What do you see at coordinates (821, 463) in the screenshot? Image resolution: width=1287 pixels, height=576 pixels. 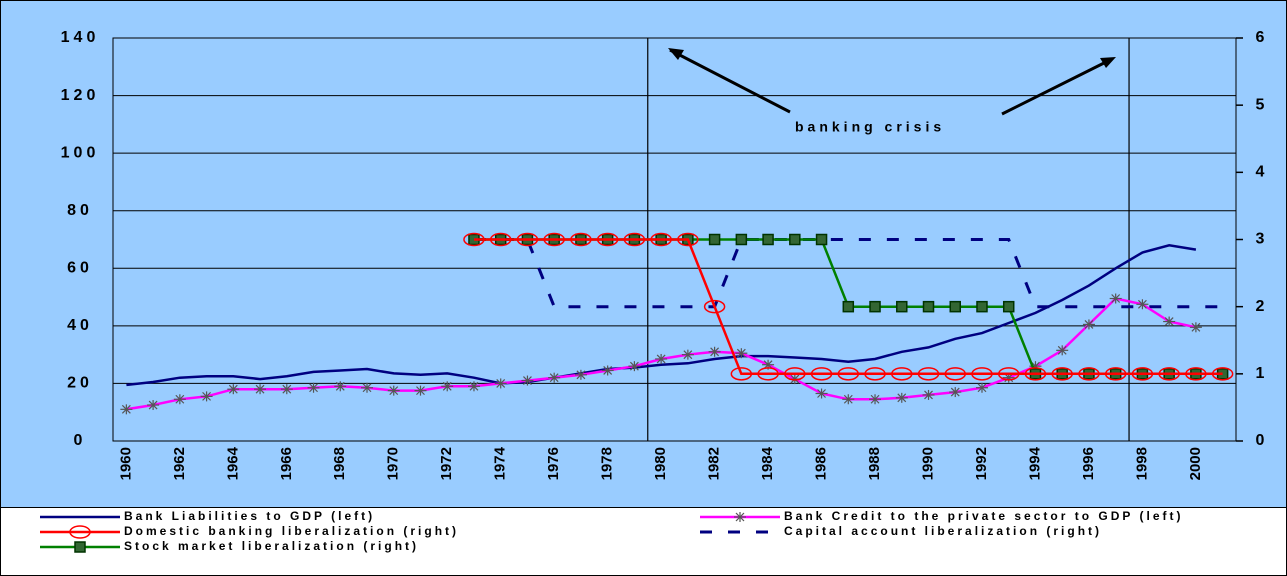 I see `x-tick-label: 1986` at bounding box center [821, 463].